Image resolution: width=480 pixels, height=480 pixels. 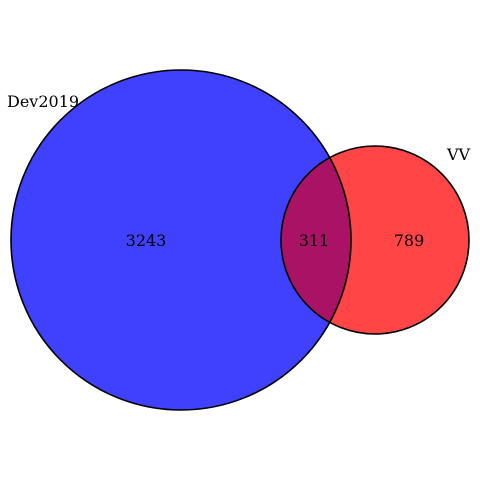 I want to click on dev2019-set-label: Dev2019, so click(x=43, y=101).